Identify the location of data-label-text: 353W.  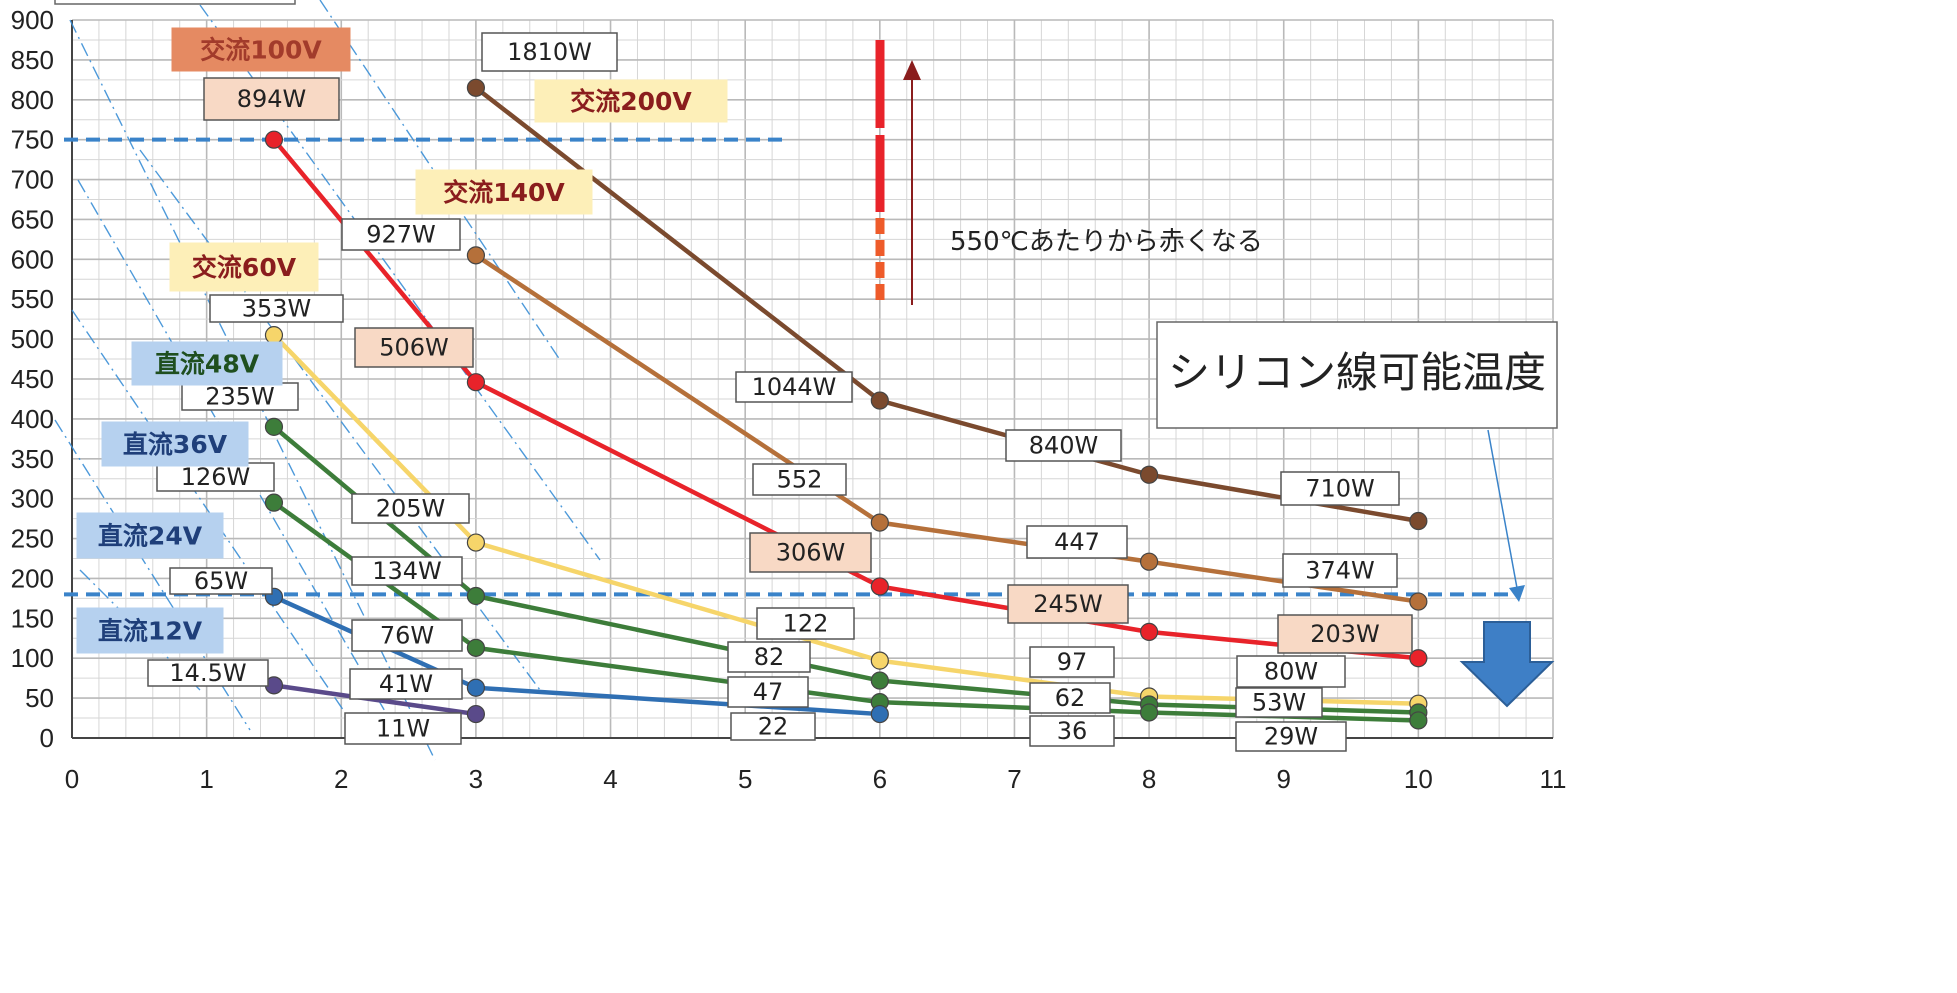
(277, 309).